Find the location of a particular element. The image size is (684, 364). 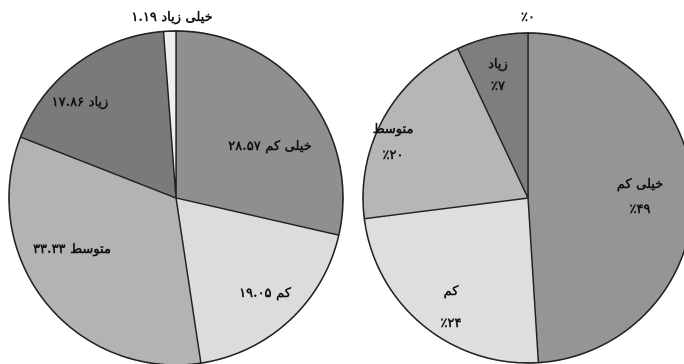

pie-slice is located at coordinates (451, 280).